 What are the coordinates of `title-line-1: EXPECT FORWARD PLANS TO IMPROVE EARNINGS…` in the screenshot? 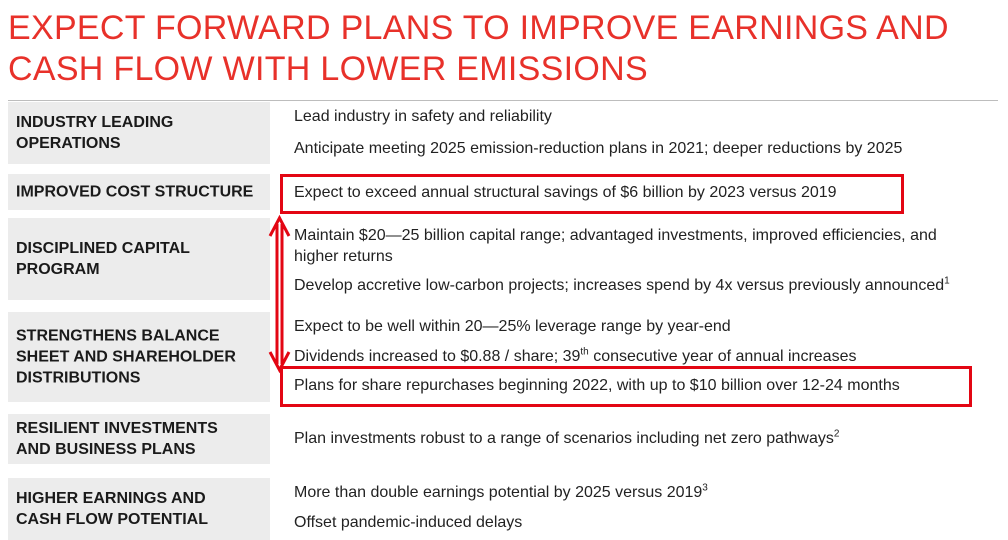 It's located at (478, 28).